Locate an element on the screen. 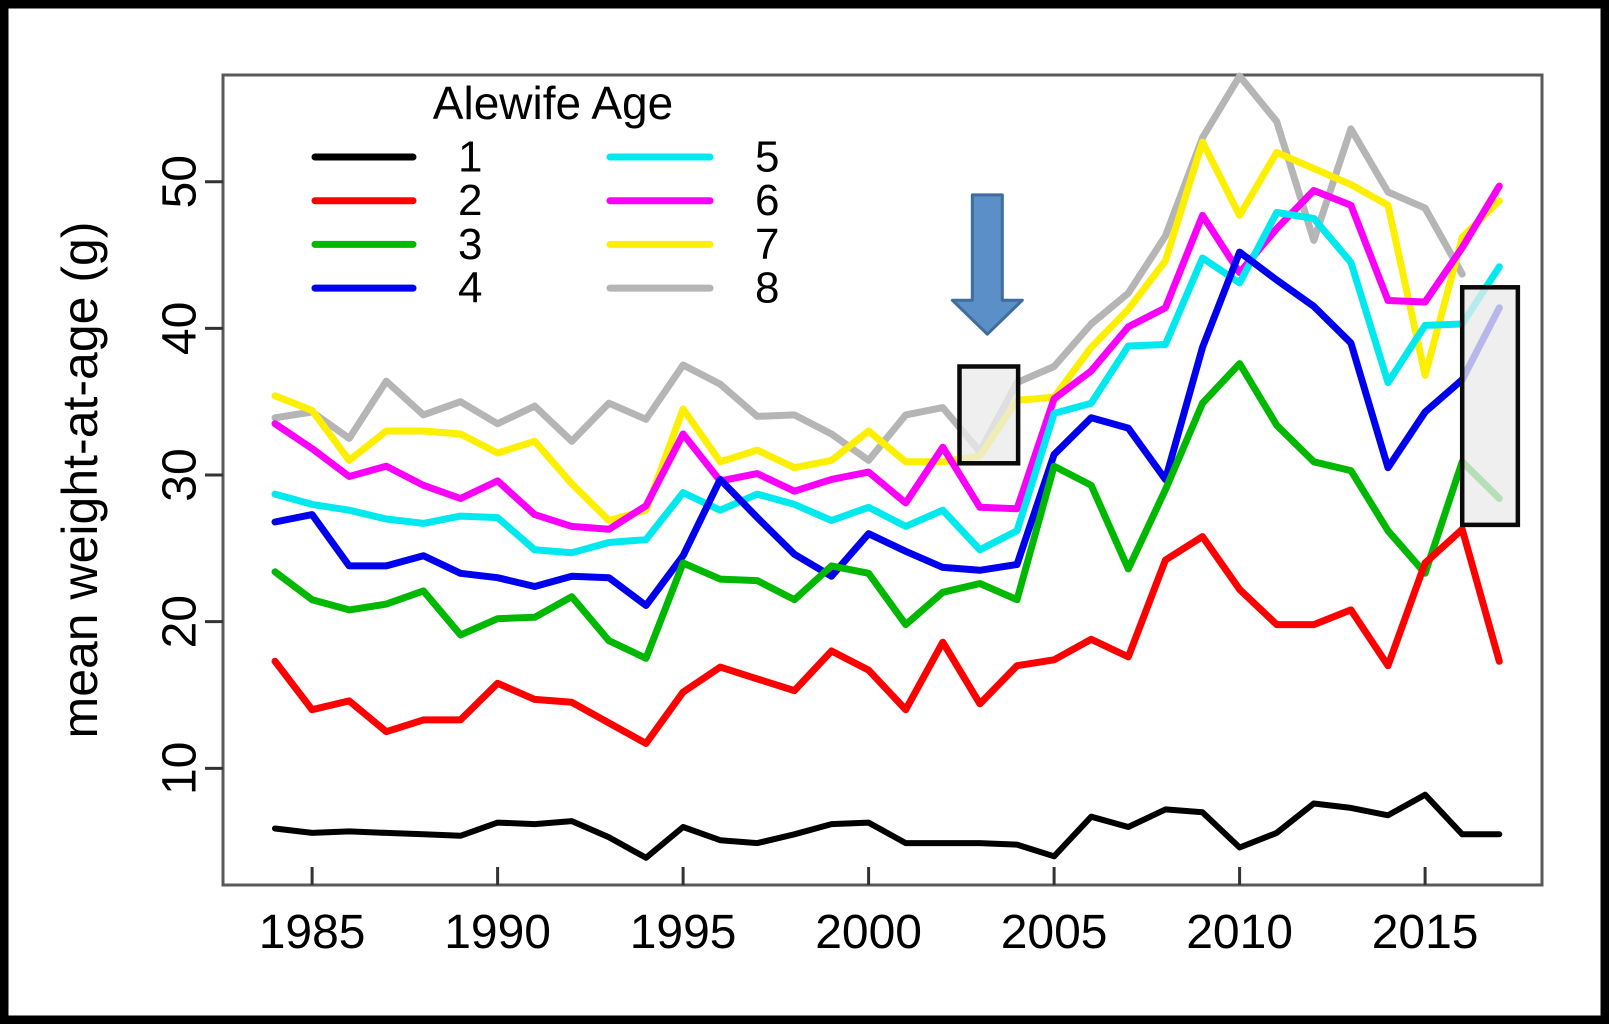  y-axis-title: mean weight-at-age (g) is located at coordinates (80, 480).